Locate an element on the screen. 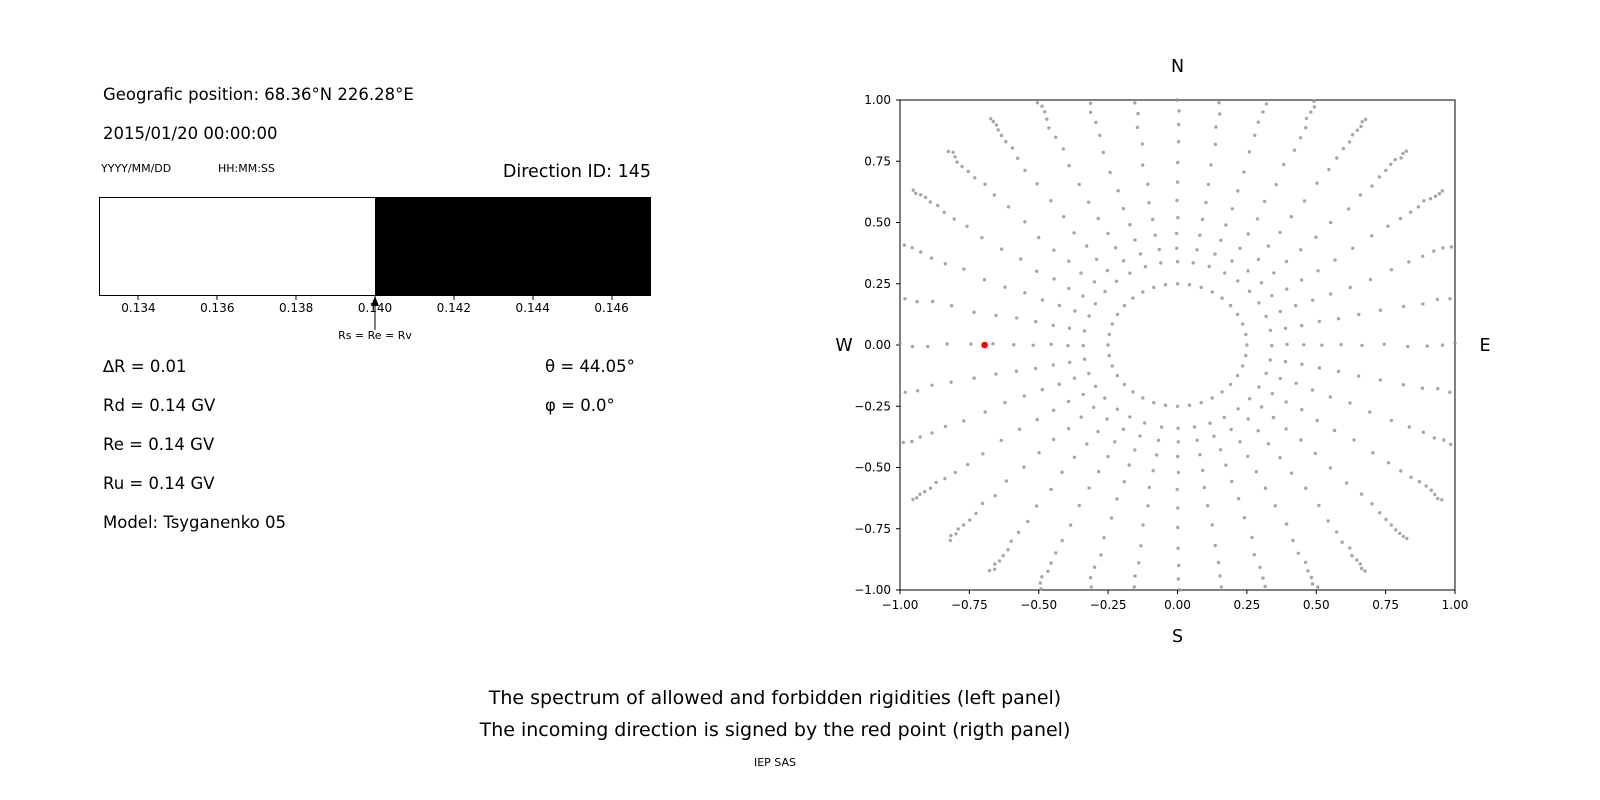 Image resolution: width=1600 pixels, height=800 pixels. y-tick-label: −0.25 is located at coordinates (872, 406).